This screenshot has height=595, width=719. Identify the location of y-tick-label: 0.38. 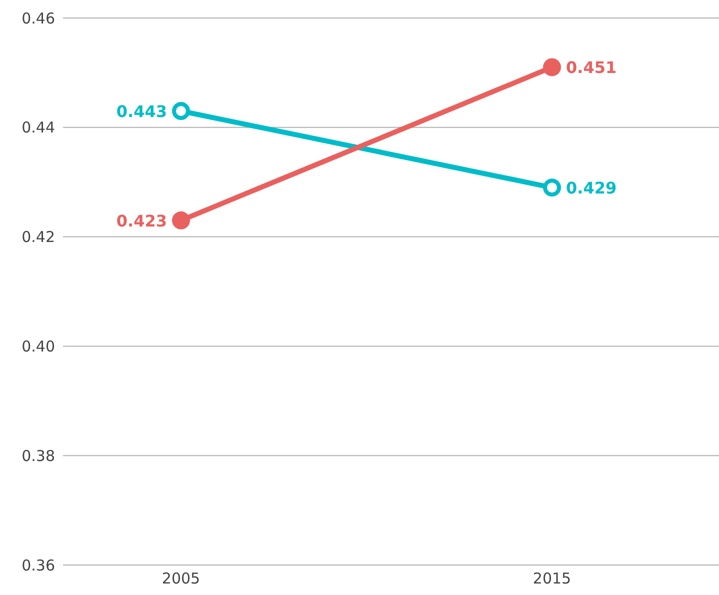
(38, 455).